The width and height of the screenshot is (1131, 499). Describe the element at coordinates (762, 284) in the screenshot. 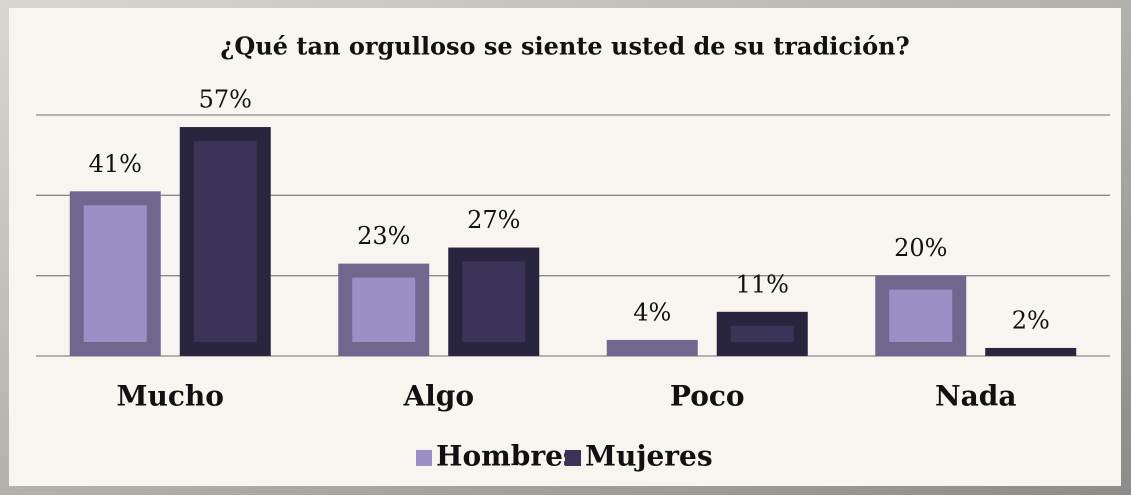

I see `data-label: 11%` at that location.